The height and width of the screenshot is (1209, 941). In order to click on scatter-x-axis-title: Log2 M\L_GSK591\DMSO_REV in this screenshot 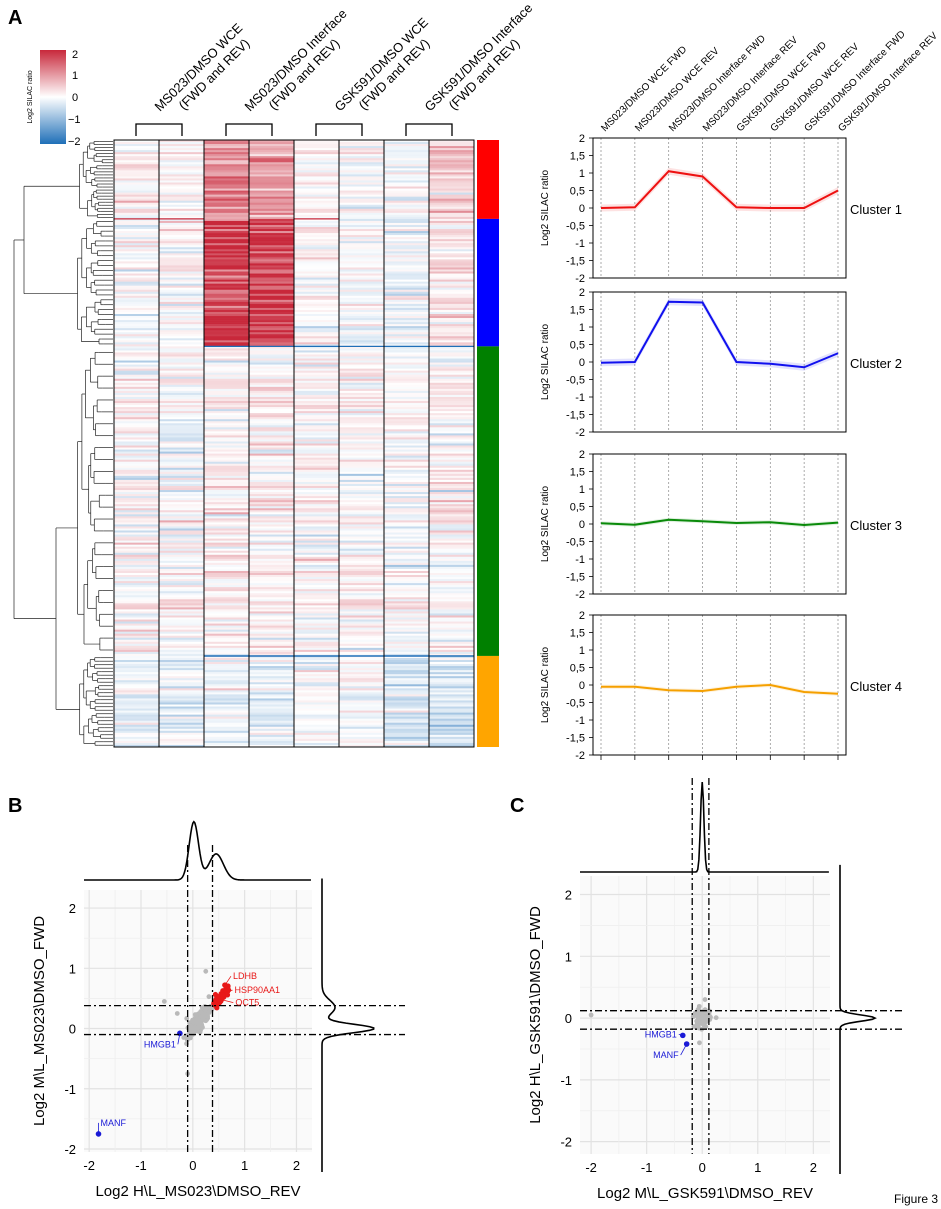, I will do `click(705, 1193)`.